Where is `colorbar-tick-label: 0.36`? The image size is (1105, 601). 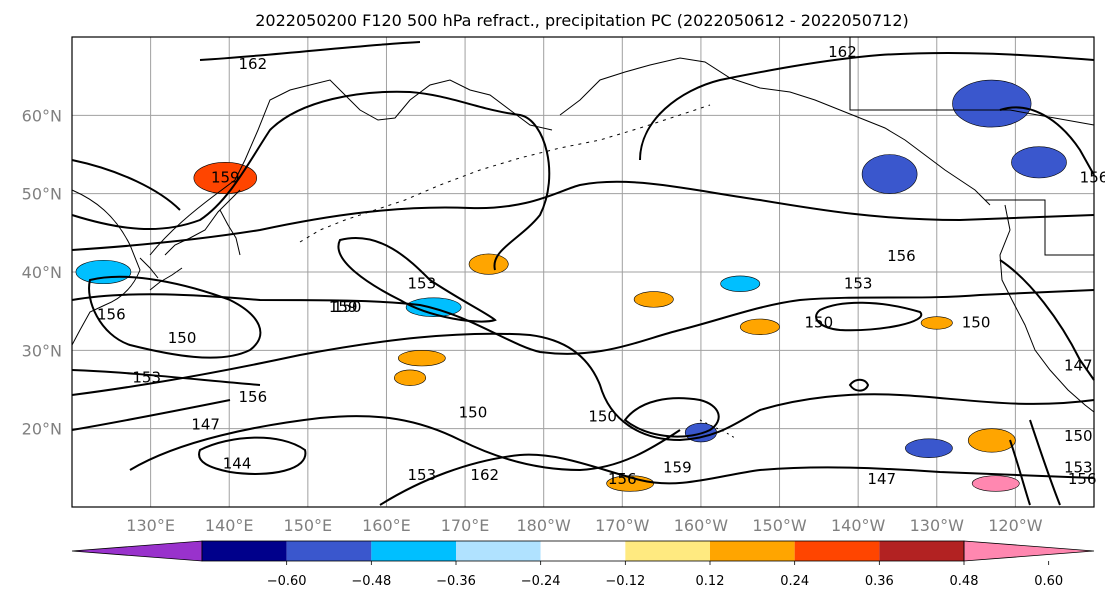
colorbar-tick-label: 0.36 is located at coordinates (879, 581).